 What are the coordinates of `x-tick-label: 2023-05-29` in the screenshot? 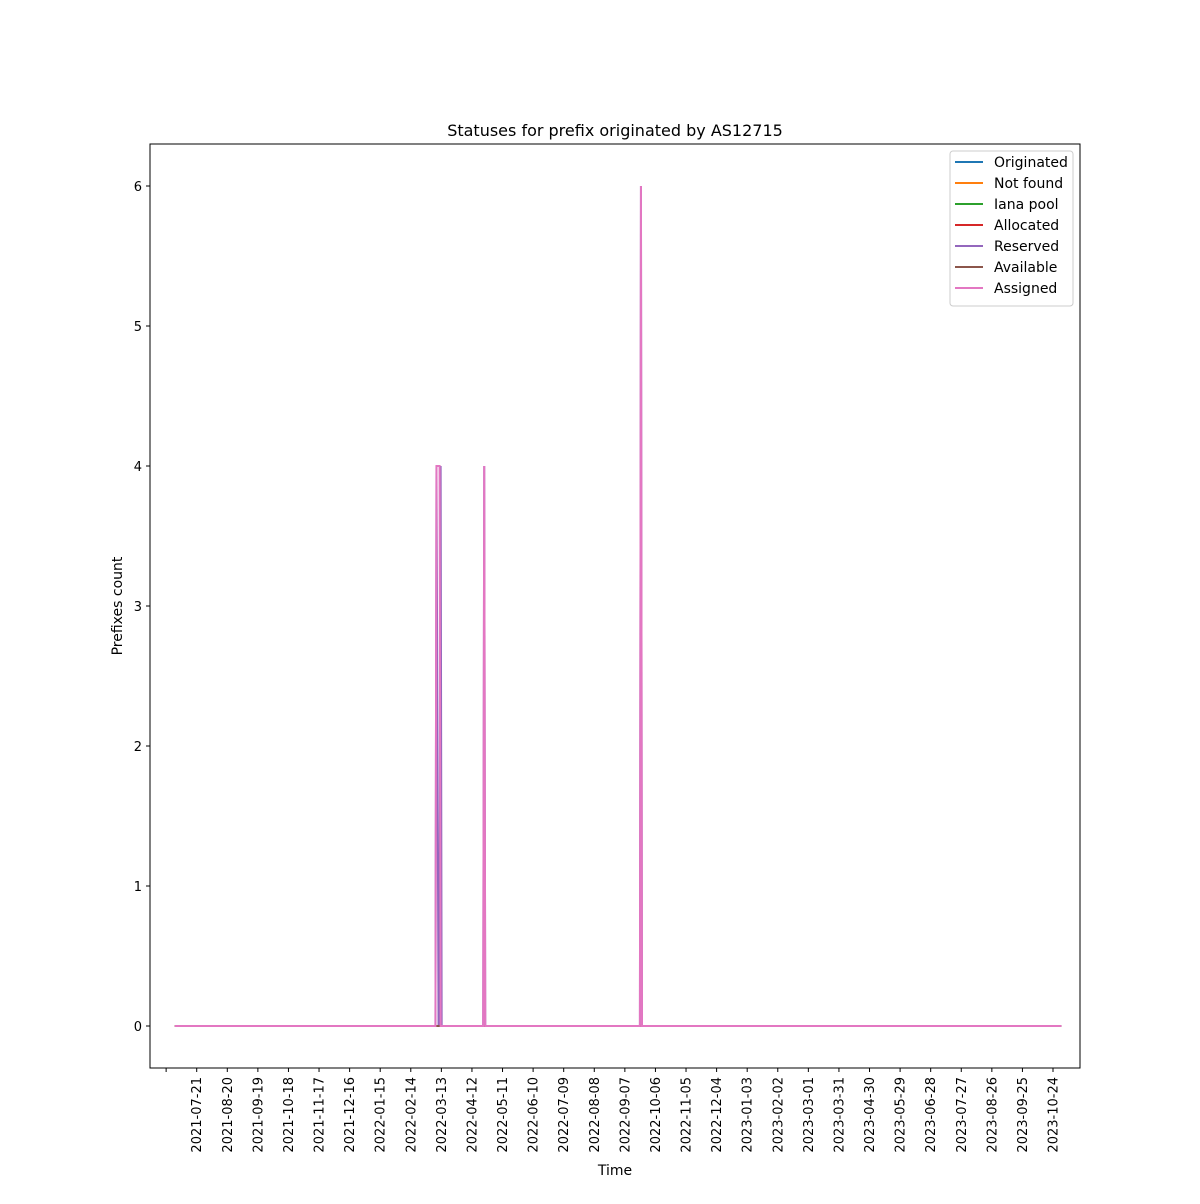 It's located at (901, 1115).